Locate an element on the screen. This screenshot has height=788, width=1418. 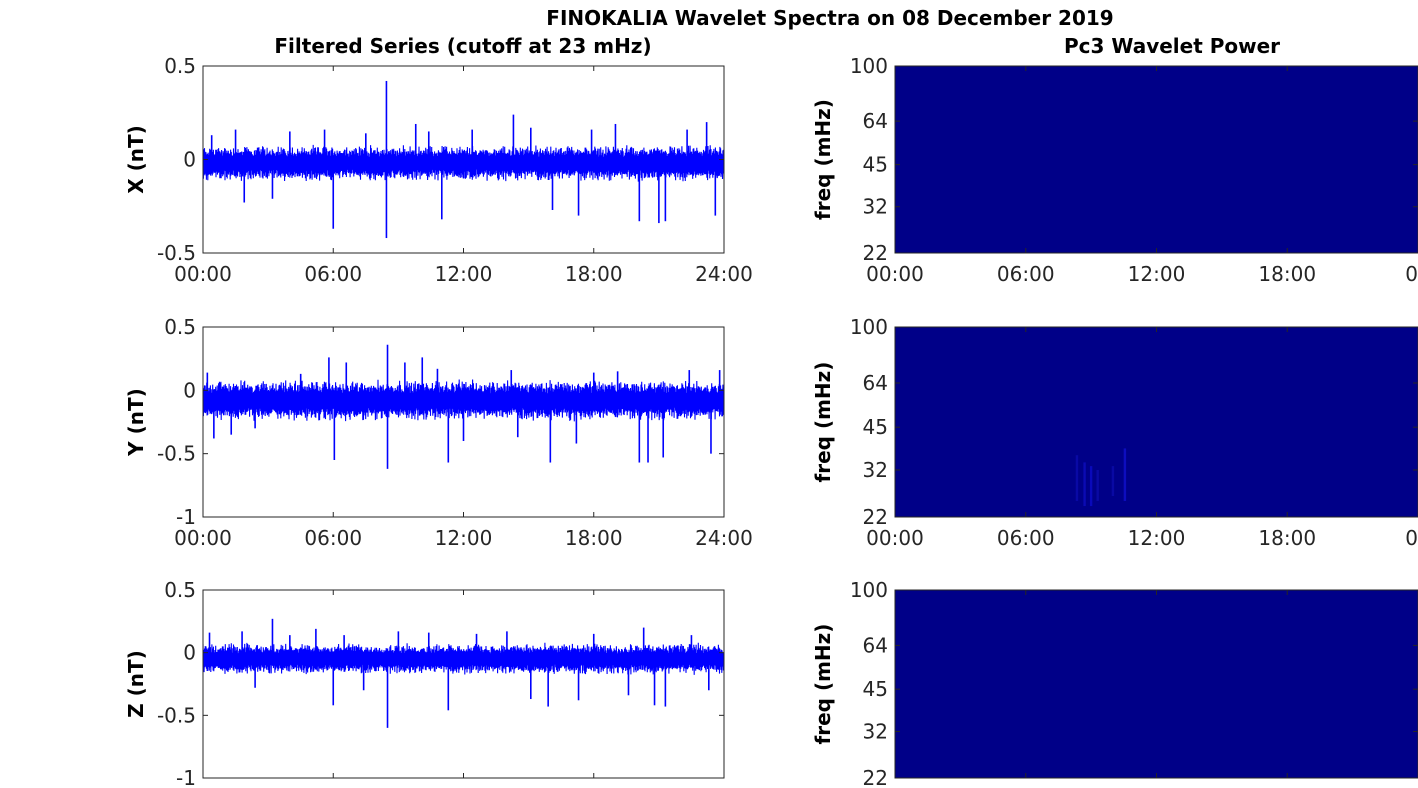
y-power-ytick-label: 32 is located at coordinates (875, 470).